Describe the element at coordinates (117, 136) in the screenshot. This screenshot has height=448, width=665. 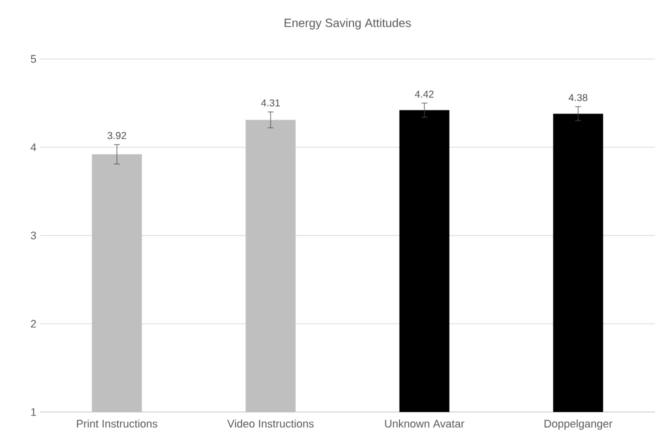
I see `data-label: 3.92` at that location.